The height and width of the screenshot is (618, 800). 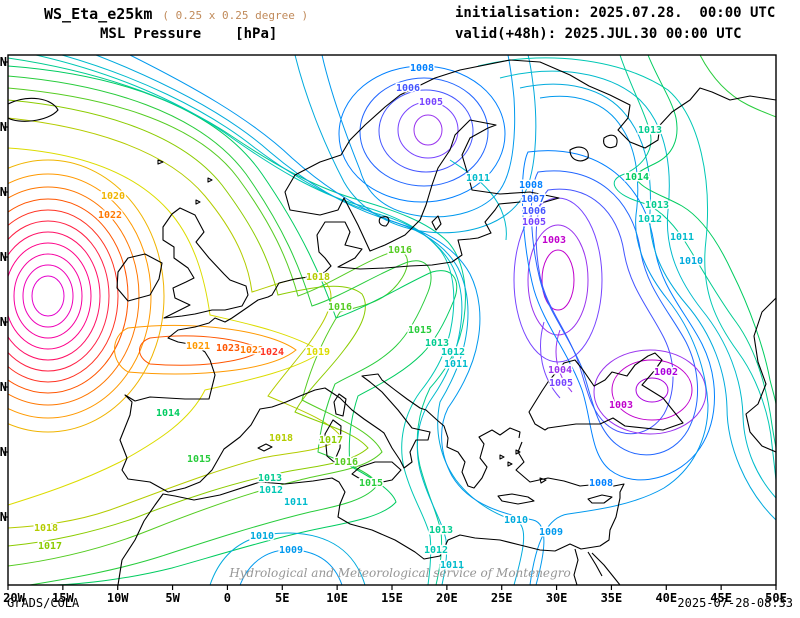 What do you see at coordinates (447, 598) in the screenshot?
I see `x-axis-label: 20E` at bounding box center [447, 598].